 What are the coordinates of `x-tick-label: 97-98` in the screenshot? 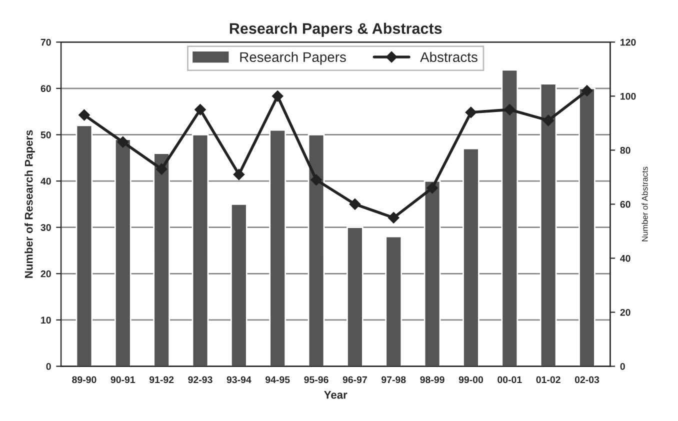 It's located at (394, 380).